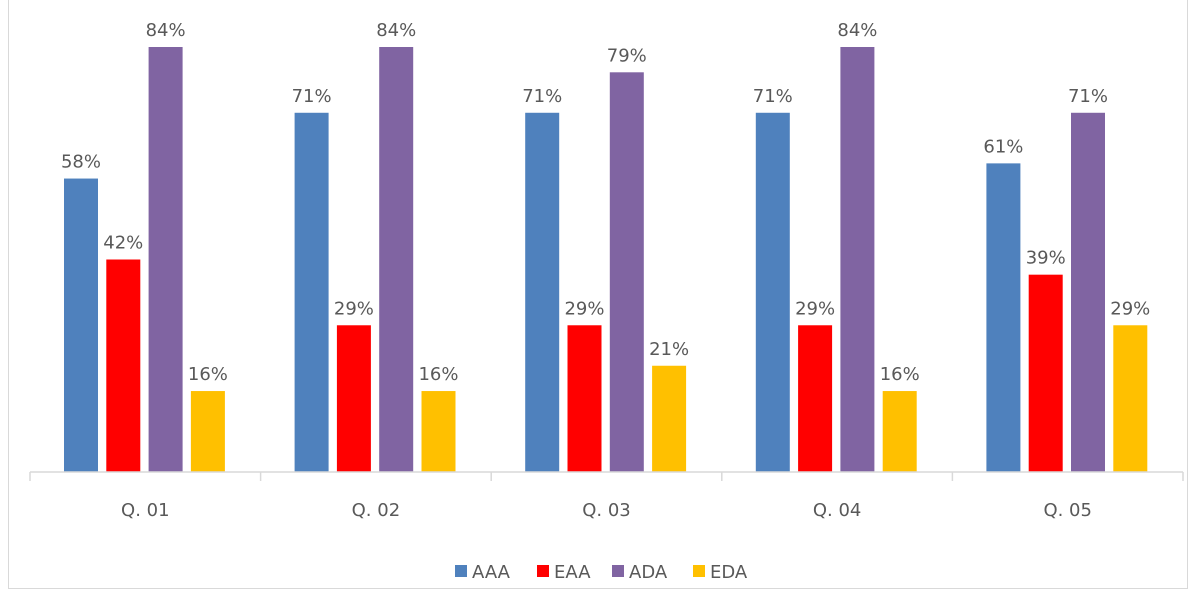  I want to click on x-axis: Q. 01 Q. 02 Q. 03 Q. 04 Q. 05, so click(606, 496).